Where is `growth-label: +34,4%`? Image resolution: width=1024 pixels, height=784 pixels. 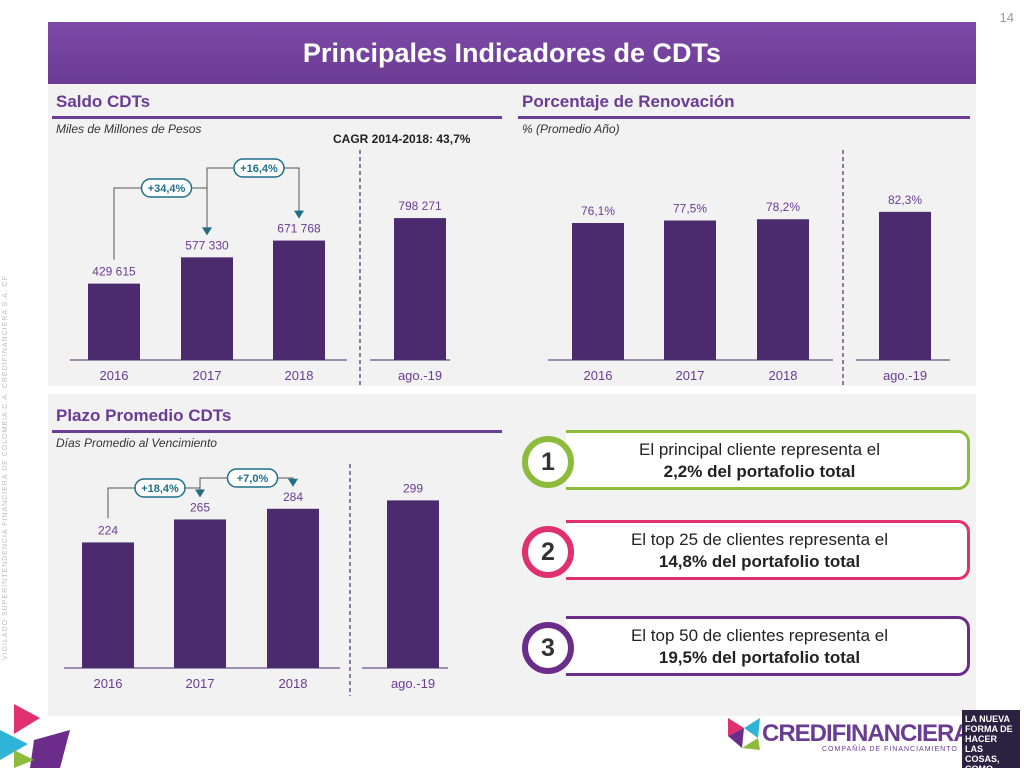
growth-label: +34,4% is located at coordinates (167, 189).